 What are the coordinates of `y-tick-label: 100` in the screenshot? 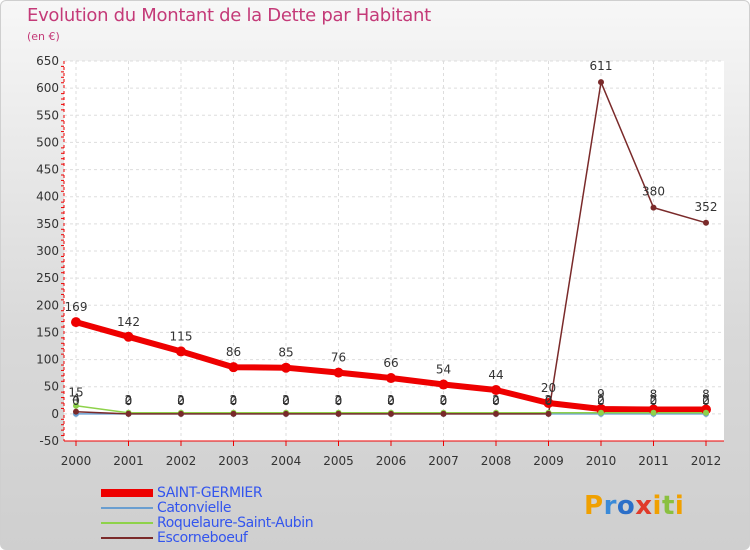 It's located at (47, 360).